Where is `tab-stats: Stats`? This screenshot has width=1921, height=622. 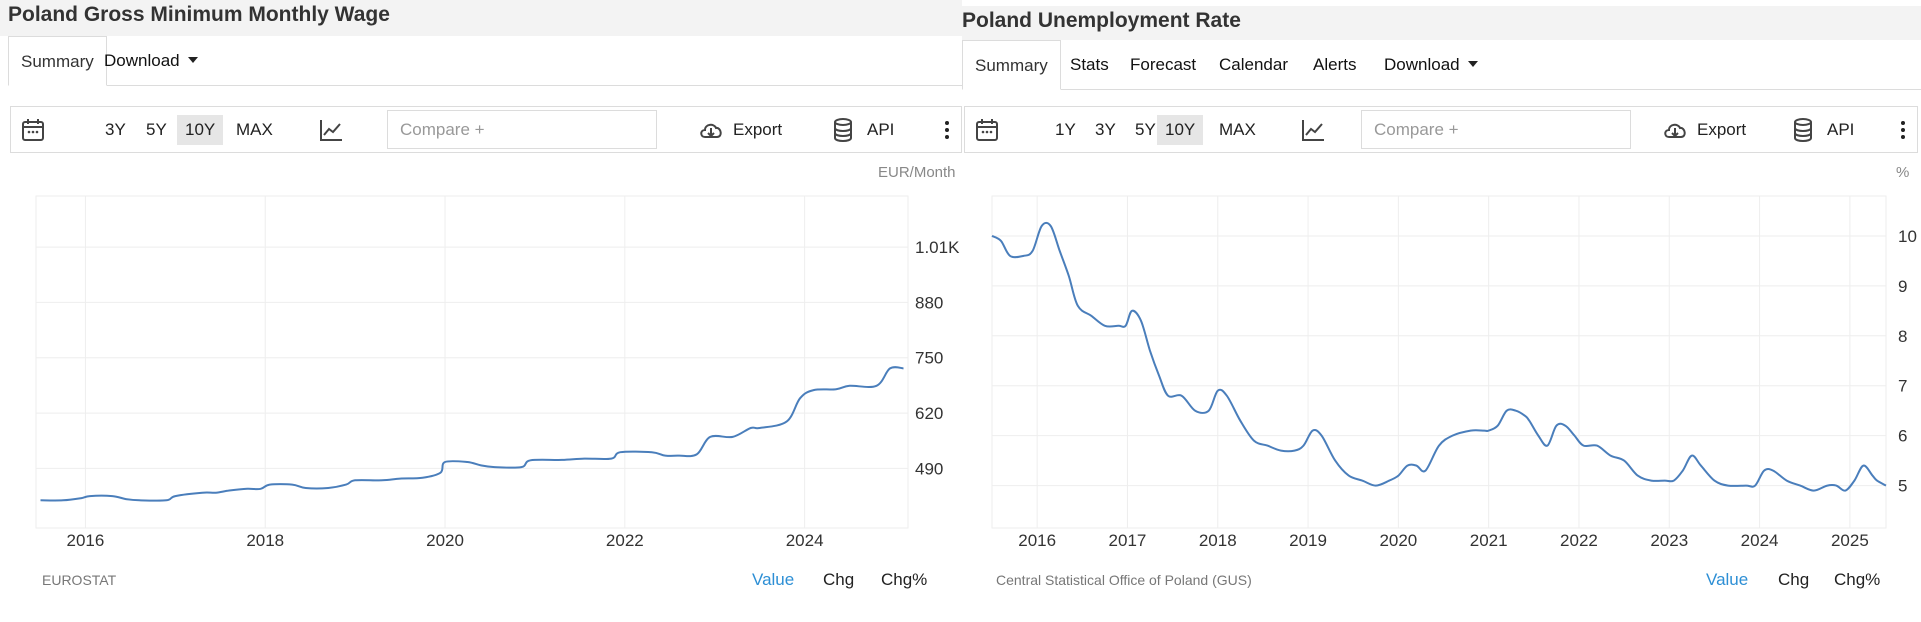 tab-stats: Stats is located at coordinates (1089, 64).